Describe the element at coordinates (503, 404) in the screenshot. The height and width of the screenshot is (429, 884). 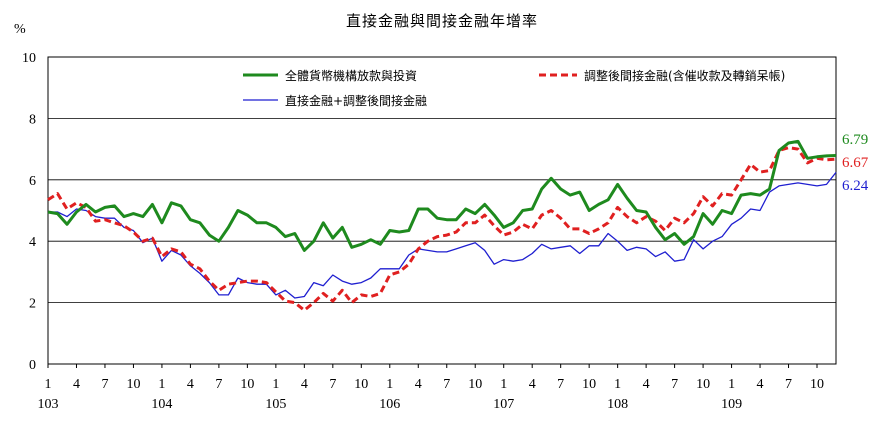
I see `x-tick-label-year-107: 107` at that location.